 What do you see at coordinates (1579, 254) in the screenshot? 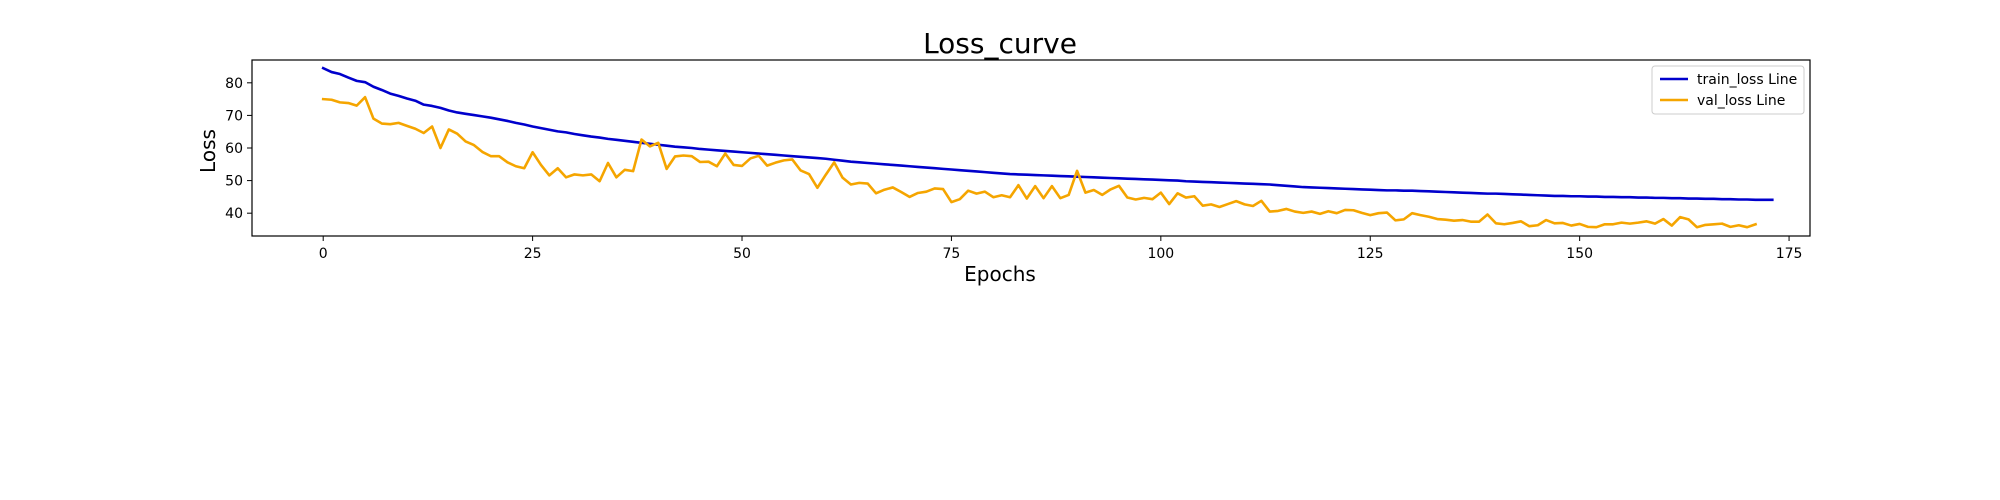
I see `x-tick-label: 150` at bounding box center [1579, 254].